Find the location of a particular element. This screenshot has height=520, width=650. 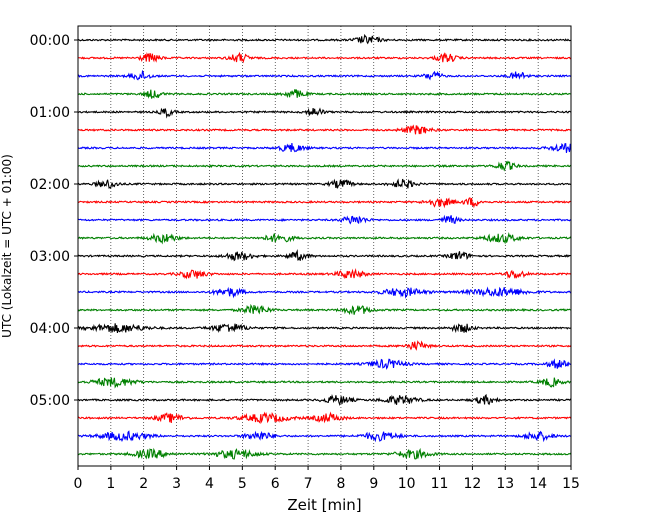

x-tick-label-12: 12 is located at coordinates (472, 484).